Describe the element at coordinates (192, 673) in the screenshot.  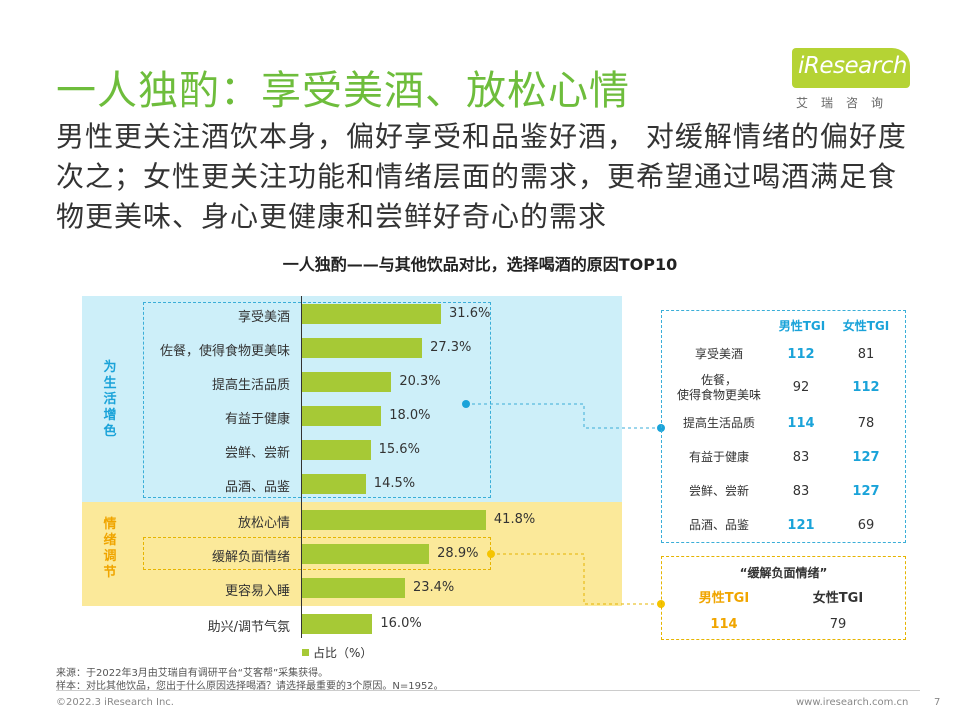
I see `source-note: 来源：于2022年3月由艾瑞自有调研平台“艾客帮”采集获得。` at that location.